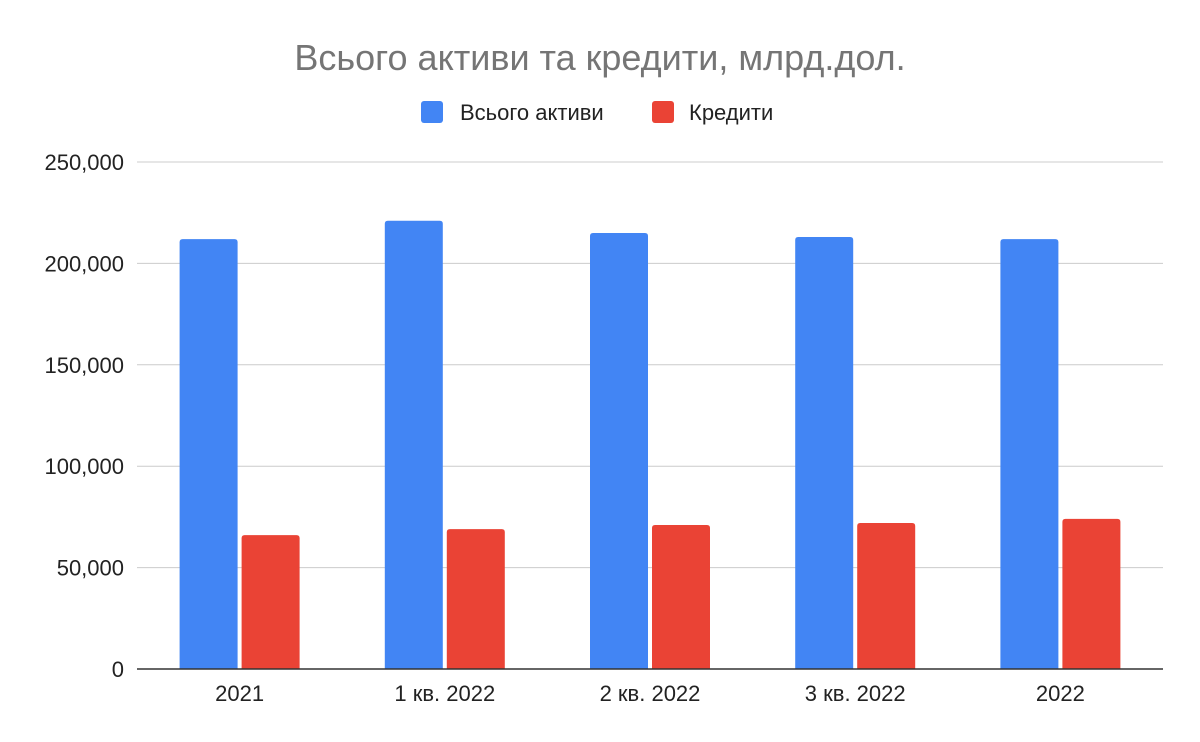 Image resolution: width=1200 pixels, height=742 pixels. I want to click on x-tick-label: 3 кв. 2022, so click(855, 693).